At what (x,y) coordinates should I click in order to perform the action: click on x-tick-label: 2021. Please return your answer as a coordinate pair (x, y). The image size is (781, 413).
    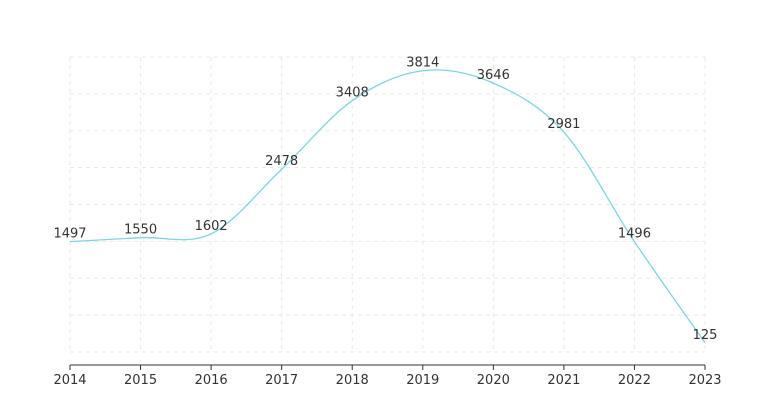
    Looking at the image, I should click on (563, 380).